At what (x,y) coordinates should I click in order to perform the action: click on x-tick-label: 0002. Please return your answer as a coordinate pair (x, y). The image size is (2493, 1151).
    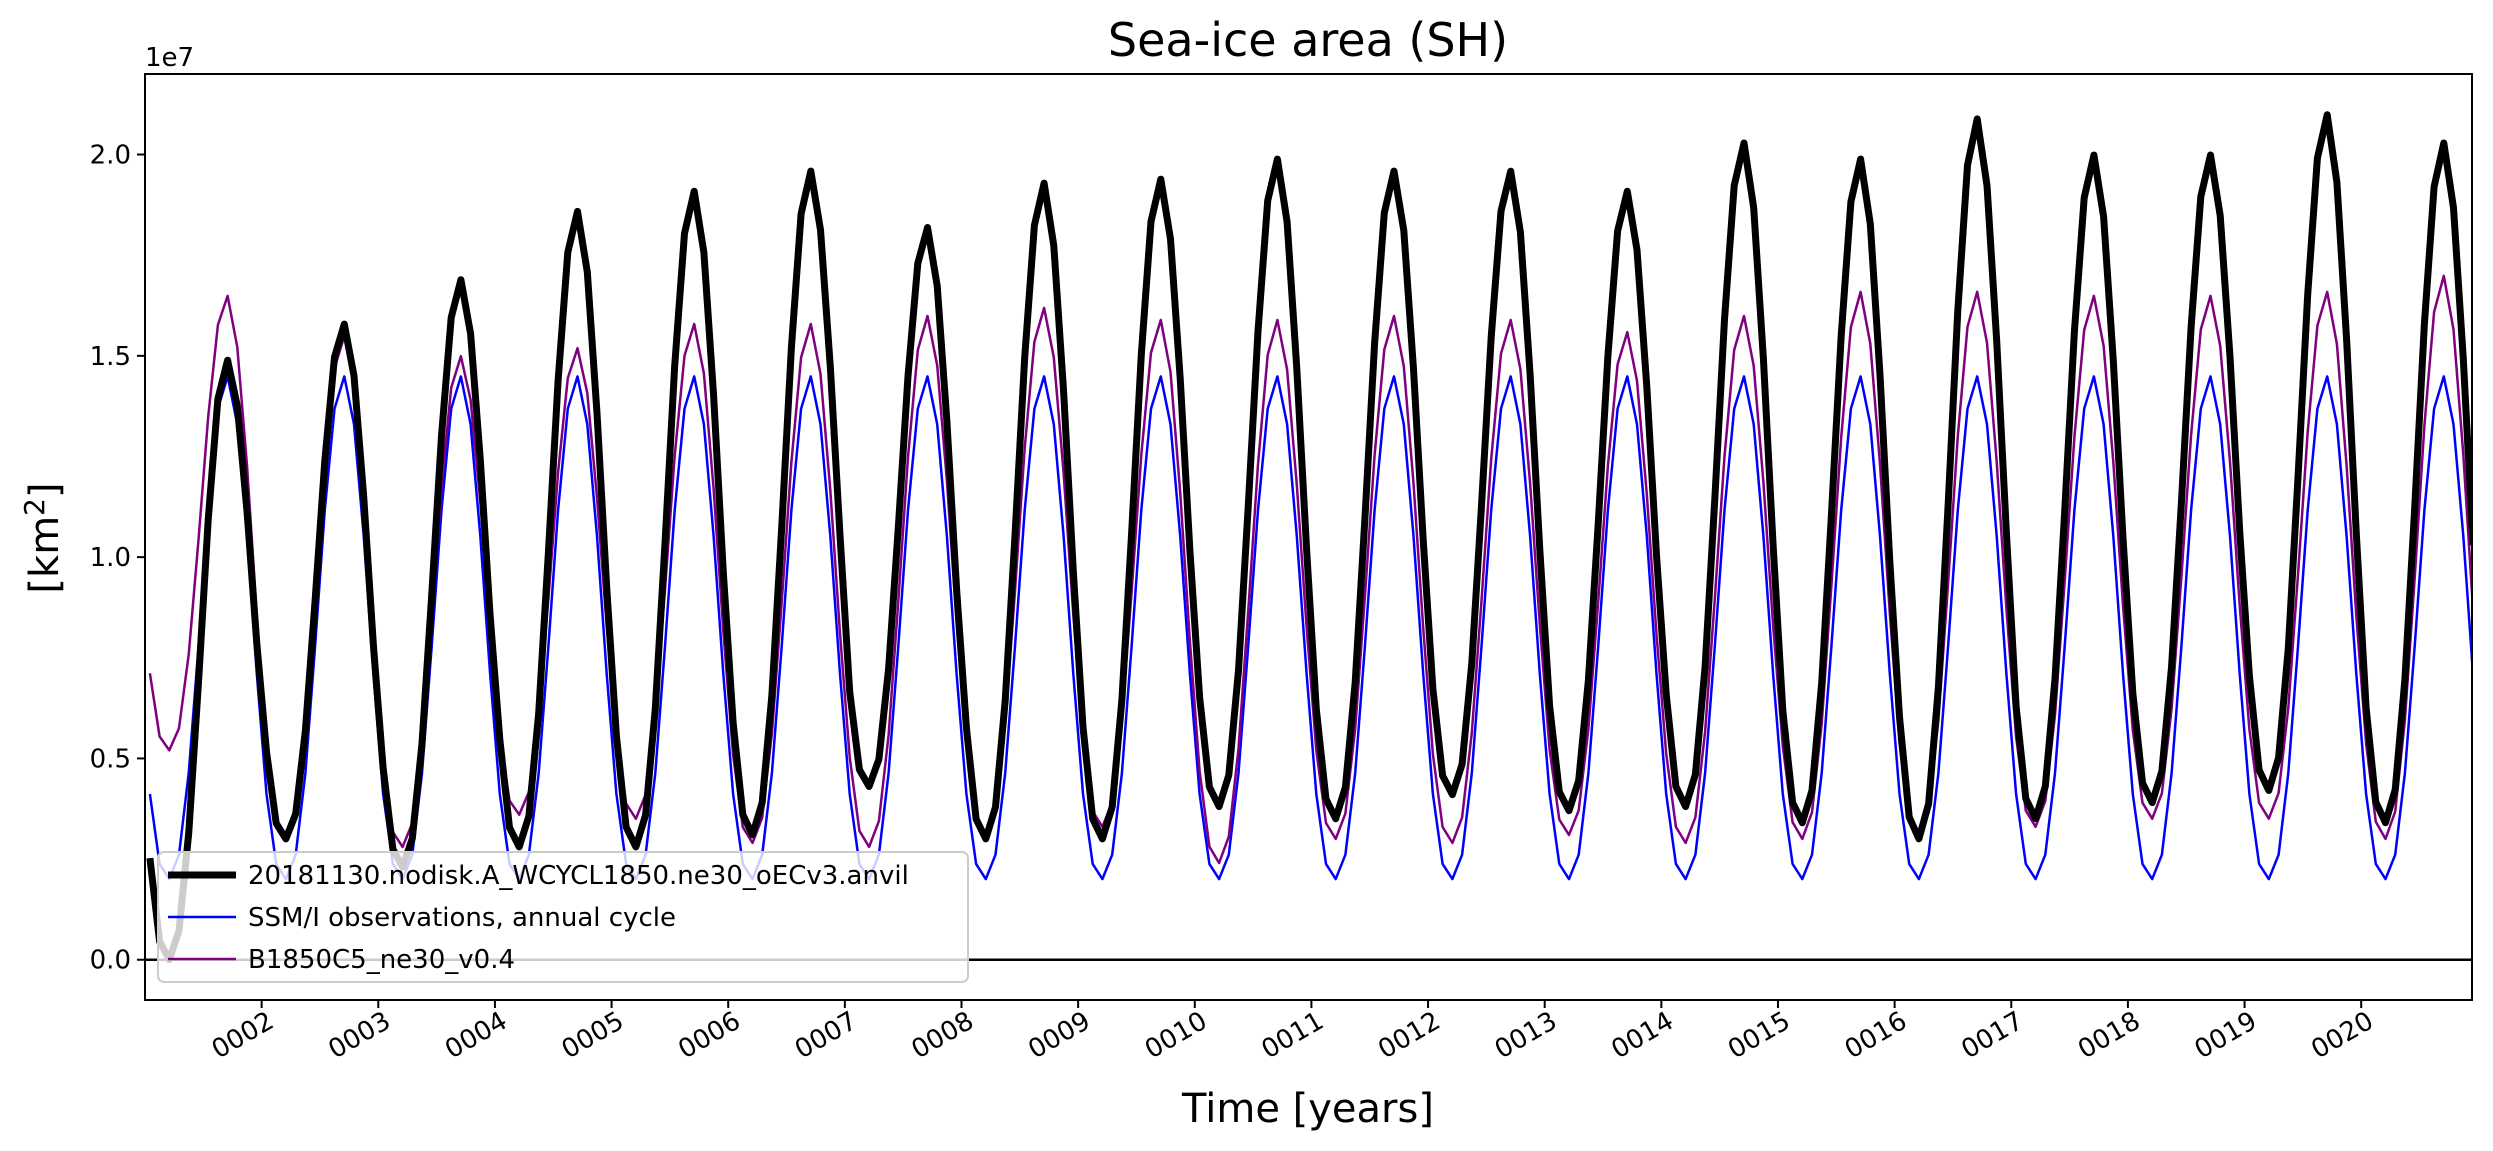
    Looking at the image, I should click on (243, 1035).